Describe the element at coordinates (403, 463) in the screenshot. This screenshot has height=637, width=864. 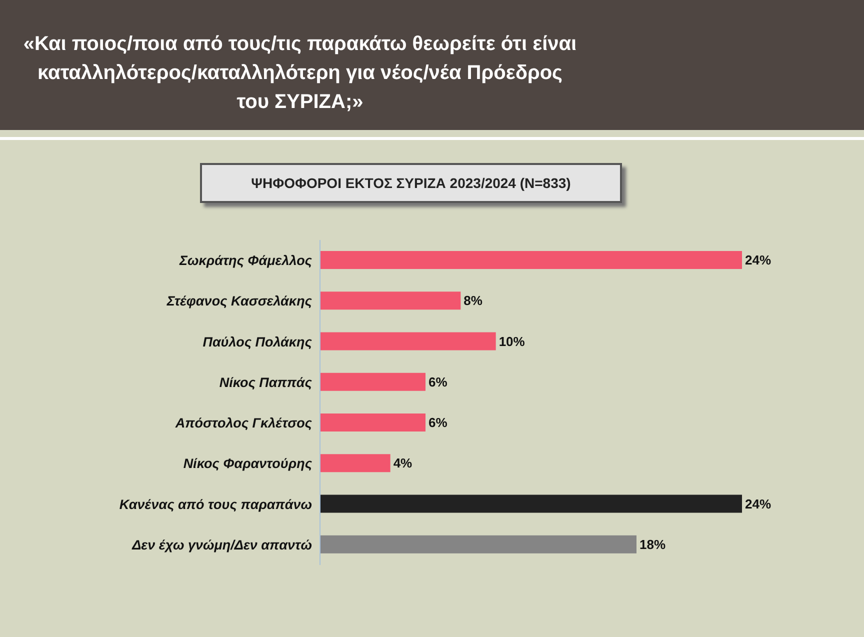
I see `data-label: 4%` at that location.